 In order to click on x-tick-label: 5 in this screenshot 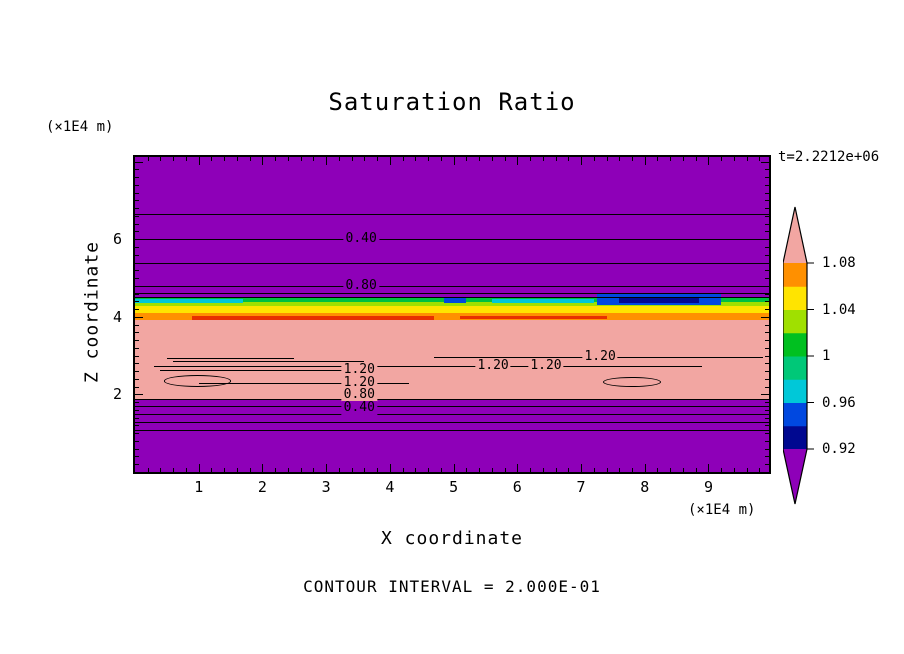, I will do `click(454, 487)`.